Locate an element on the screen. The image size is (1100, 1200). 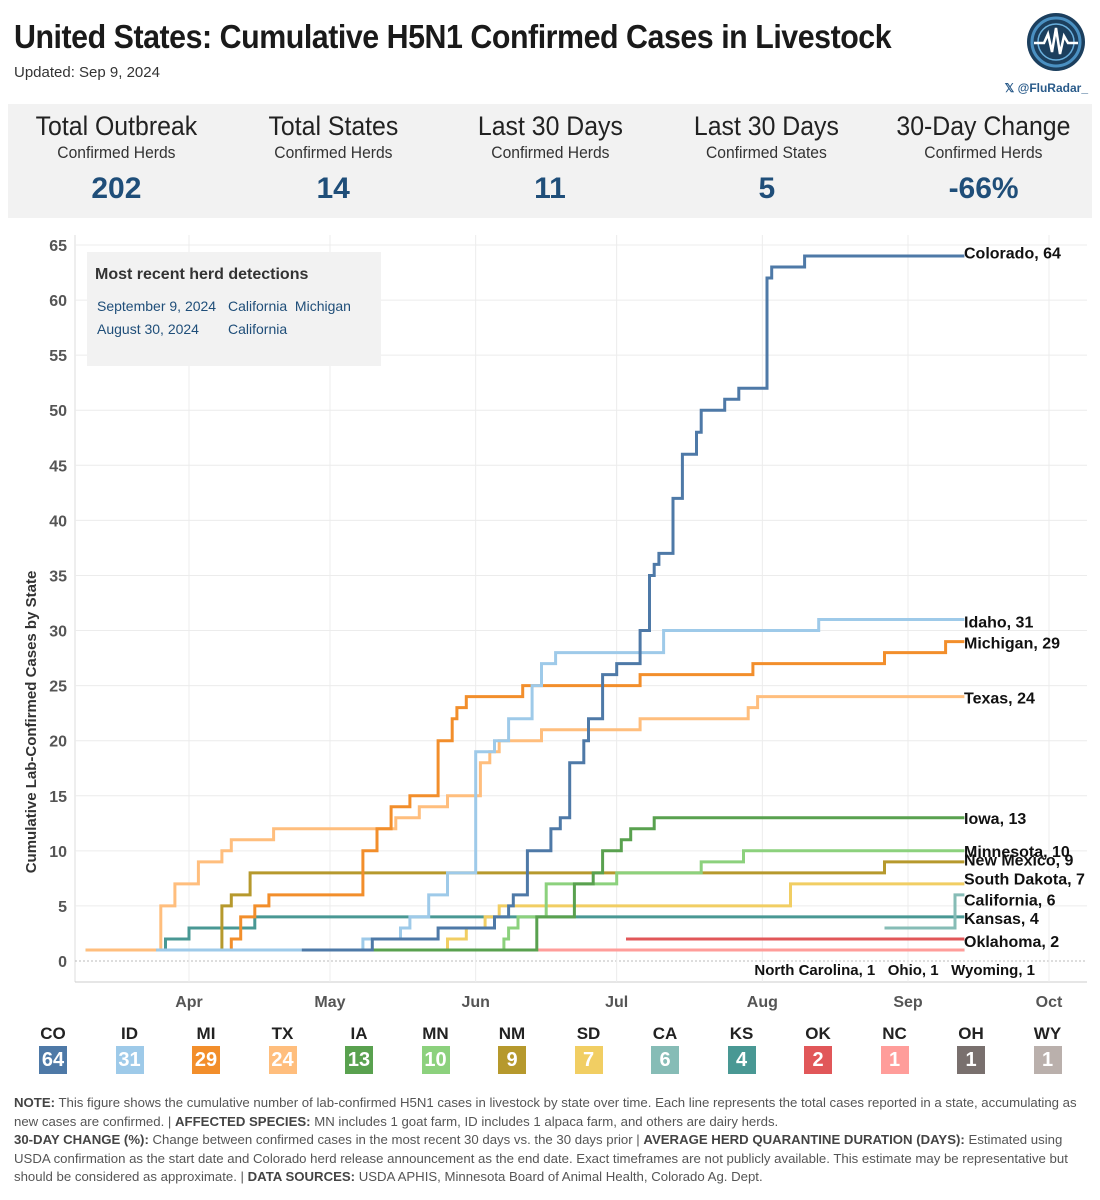
legend-item-sd: SD 7 is located at coordinates (589, 1049).